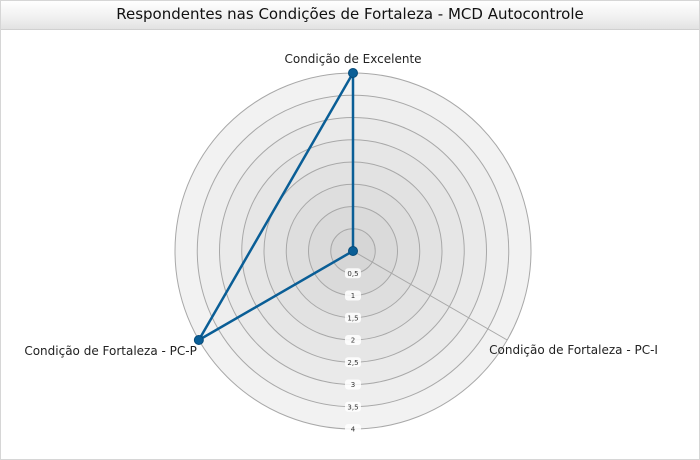  I want to click on tick-label-7: 4, so click(353, 430).